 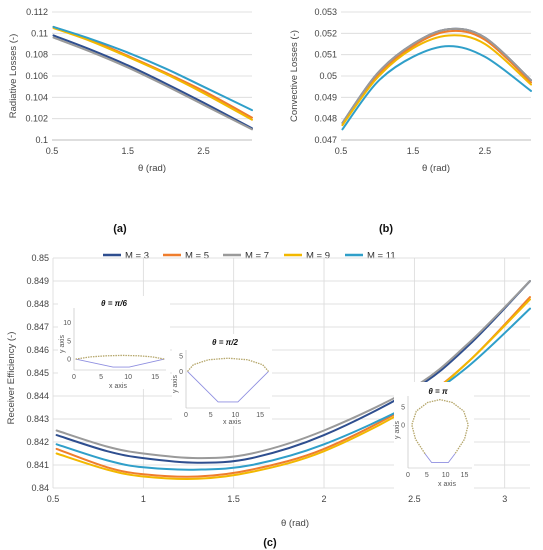 What do you see at coordinates (232, 422) in the screenshot?
I see `inset-pi-2-xlabel: x axis` at bounding box center [232, 422].